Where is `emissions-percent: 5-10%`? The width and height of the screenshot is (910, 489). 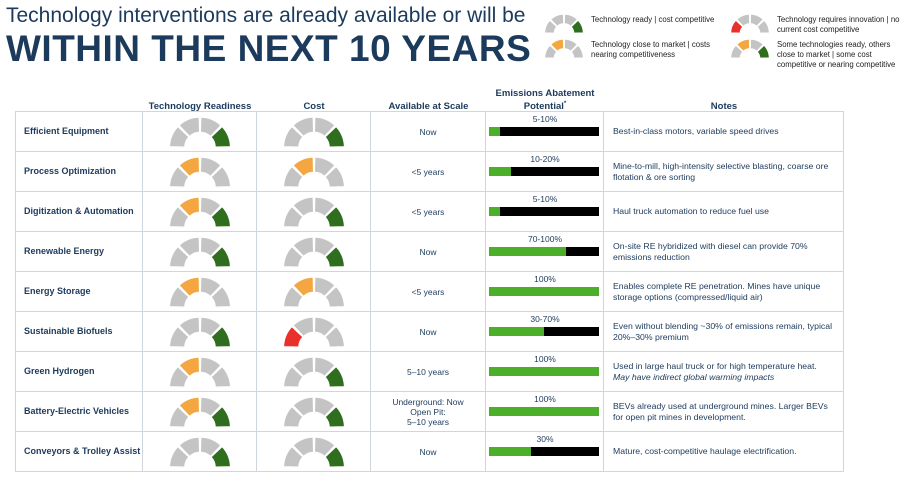
emissions-percent: 5-10% is located at coordinates (545, 199).